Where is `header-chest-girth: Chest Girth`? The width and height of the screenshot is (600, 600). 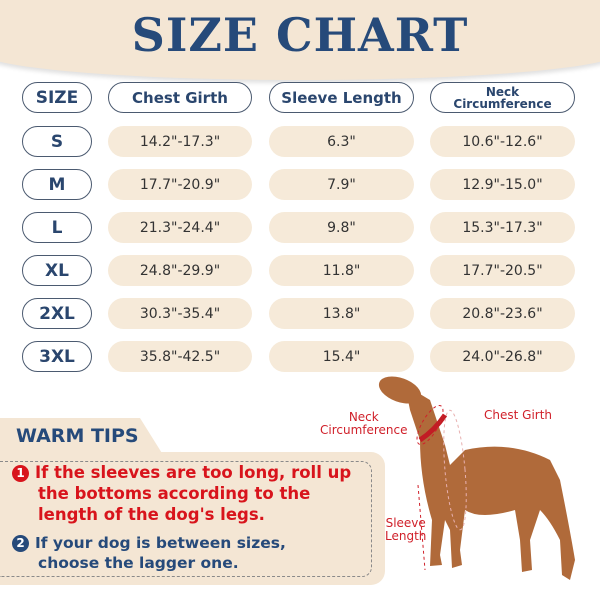 header-chest-girth: Chest Girth is located at coordinates (180, 97).